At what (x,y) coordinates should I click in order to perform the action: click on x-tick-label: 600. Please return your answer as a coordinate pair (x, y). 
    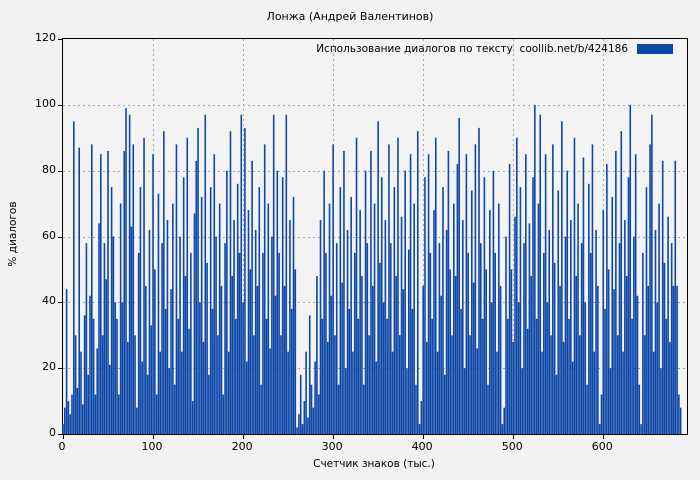
    Looking at the image, I should click on (602, 446).